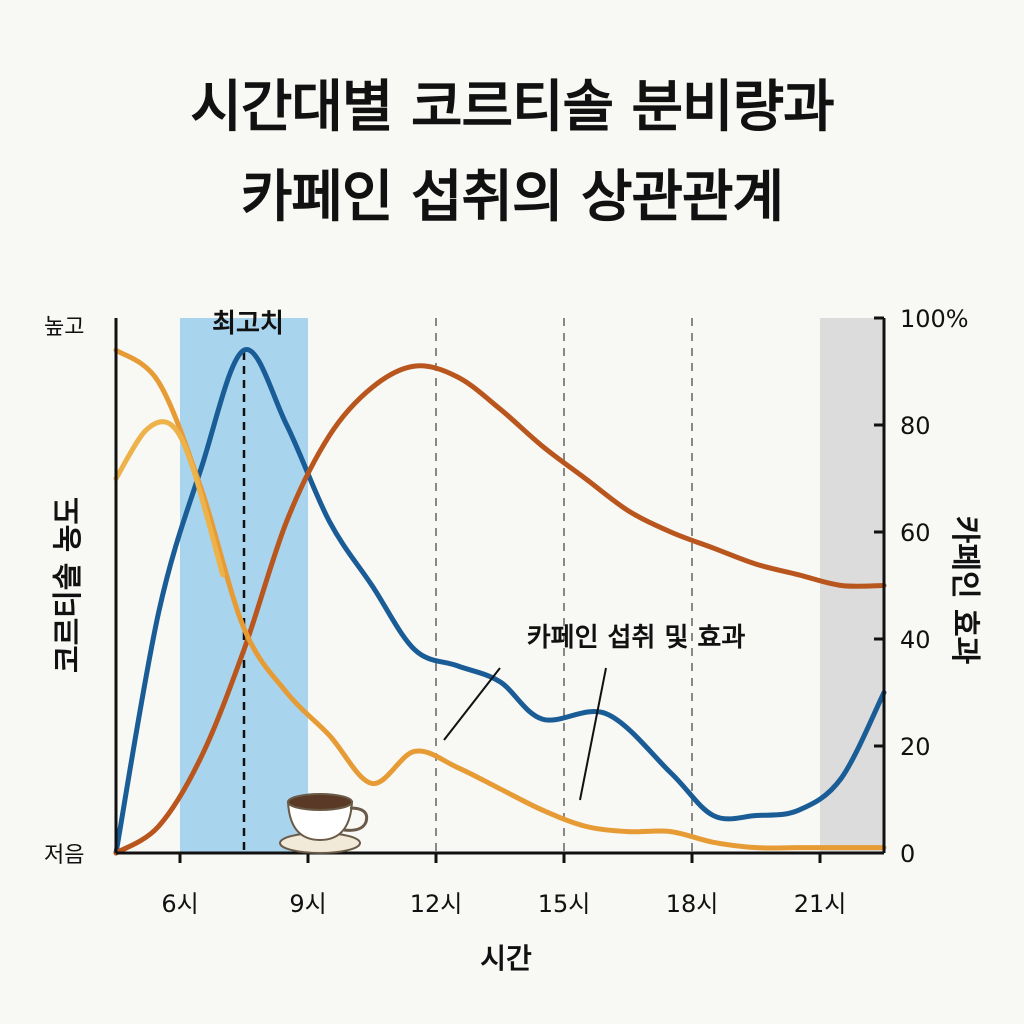 The width and height of the screenshot is (1024, 1024). I want to click on y-tick-label-2: 60, so click(915, 533).